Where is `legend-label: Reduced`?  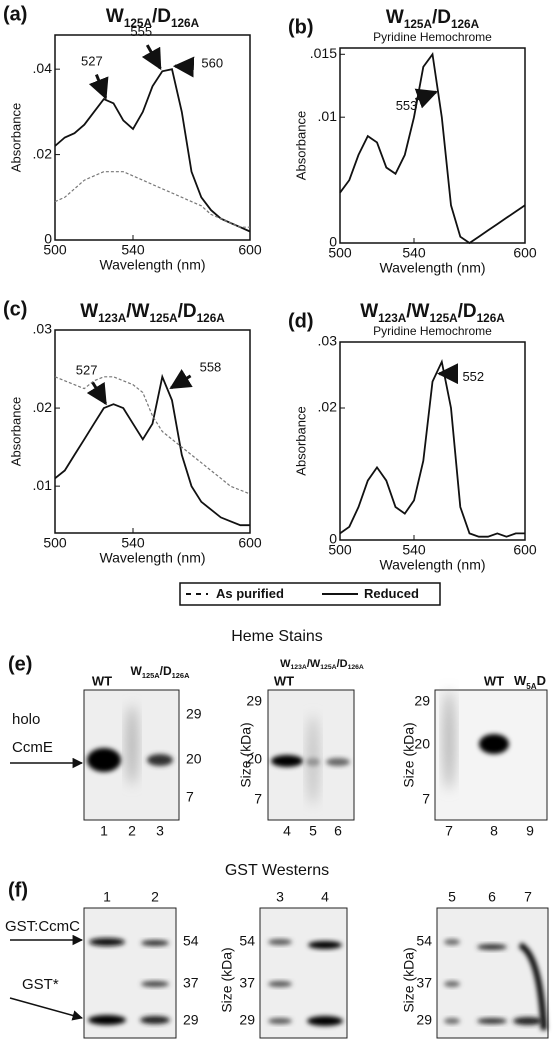
legend-label: Reduced is located at coordinates (391, 593).